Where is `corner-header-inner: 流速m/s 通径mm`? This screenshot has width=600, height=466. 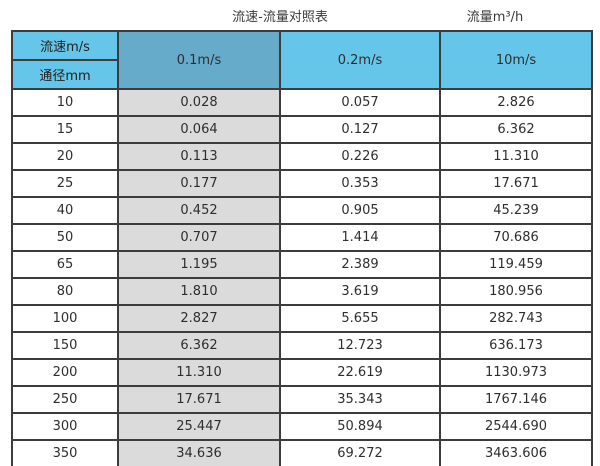
corner-header-inner: 流速m/s 通径mm is located at coordinates (65, 60).